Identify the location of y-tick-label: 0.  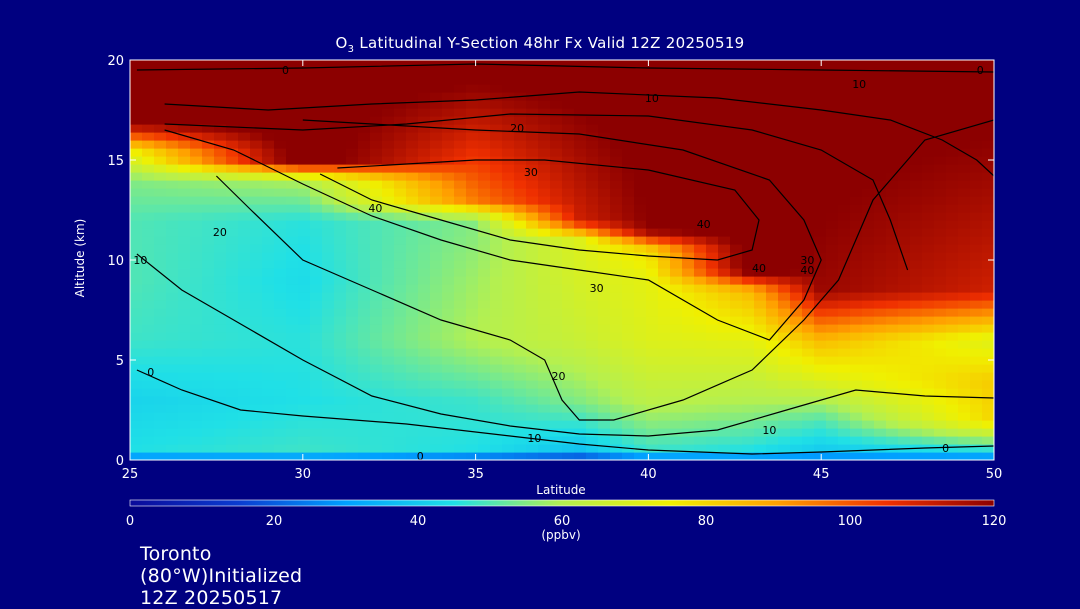
(120, 461).